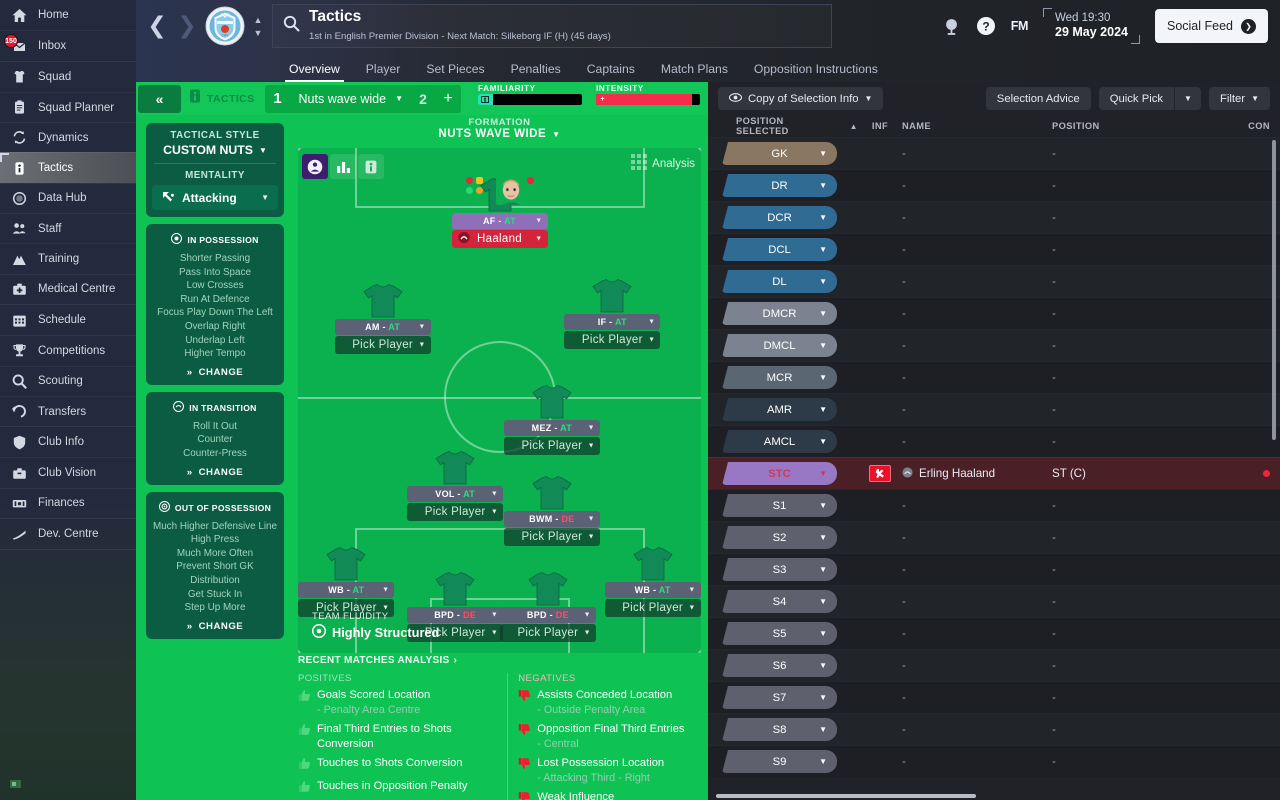 The image size is (1280, 800). I want to click on tab-penalties: Penalties, so click(535, 69).